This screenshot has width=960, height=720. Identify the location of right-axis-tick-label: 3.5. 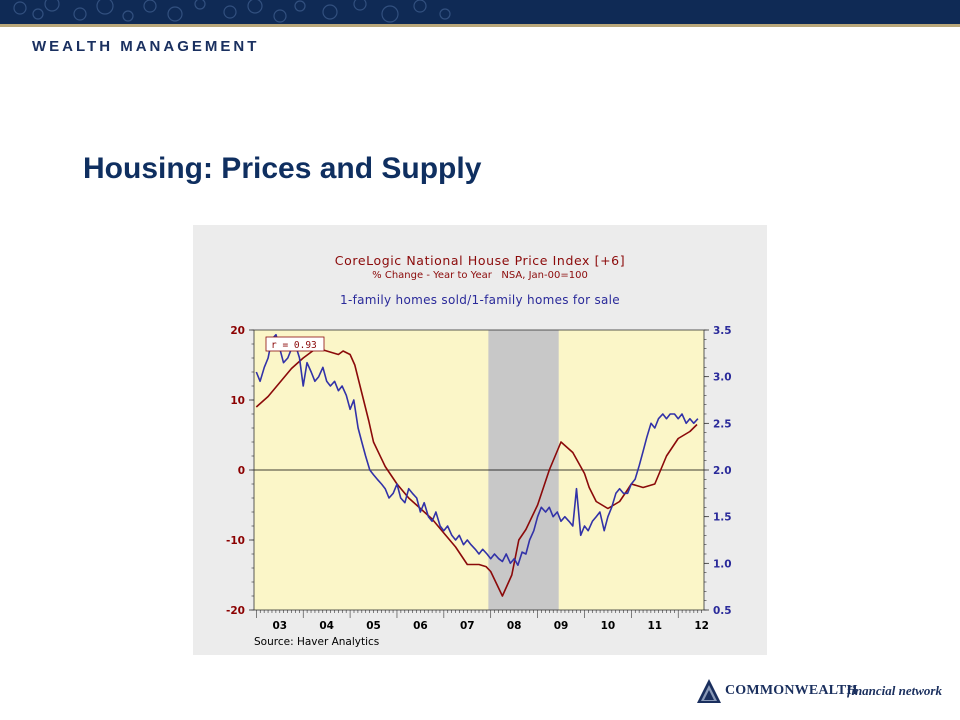
(722, 331).